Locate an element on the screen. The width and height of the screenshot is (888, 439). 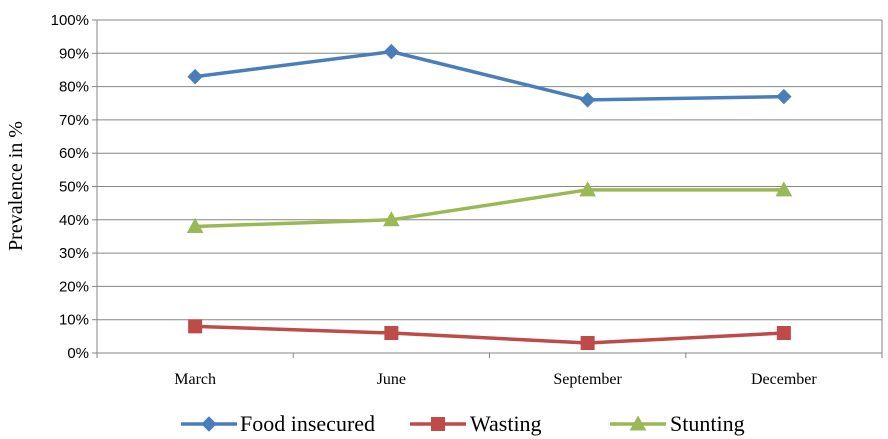
y-tick-label: 90% is located at coordinates (74, 53).